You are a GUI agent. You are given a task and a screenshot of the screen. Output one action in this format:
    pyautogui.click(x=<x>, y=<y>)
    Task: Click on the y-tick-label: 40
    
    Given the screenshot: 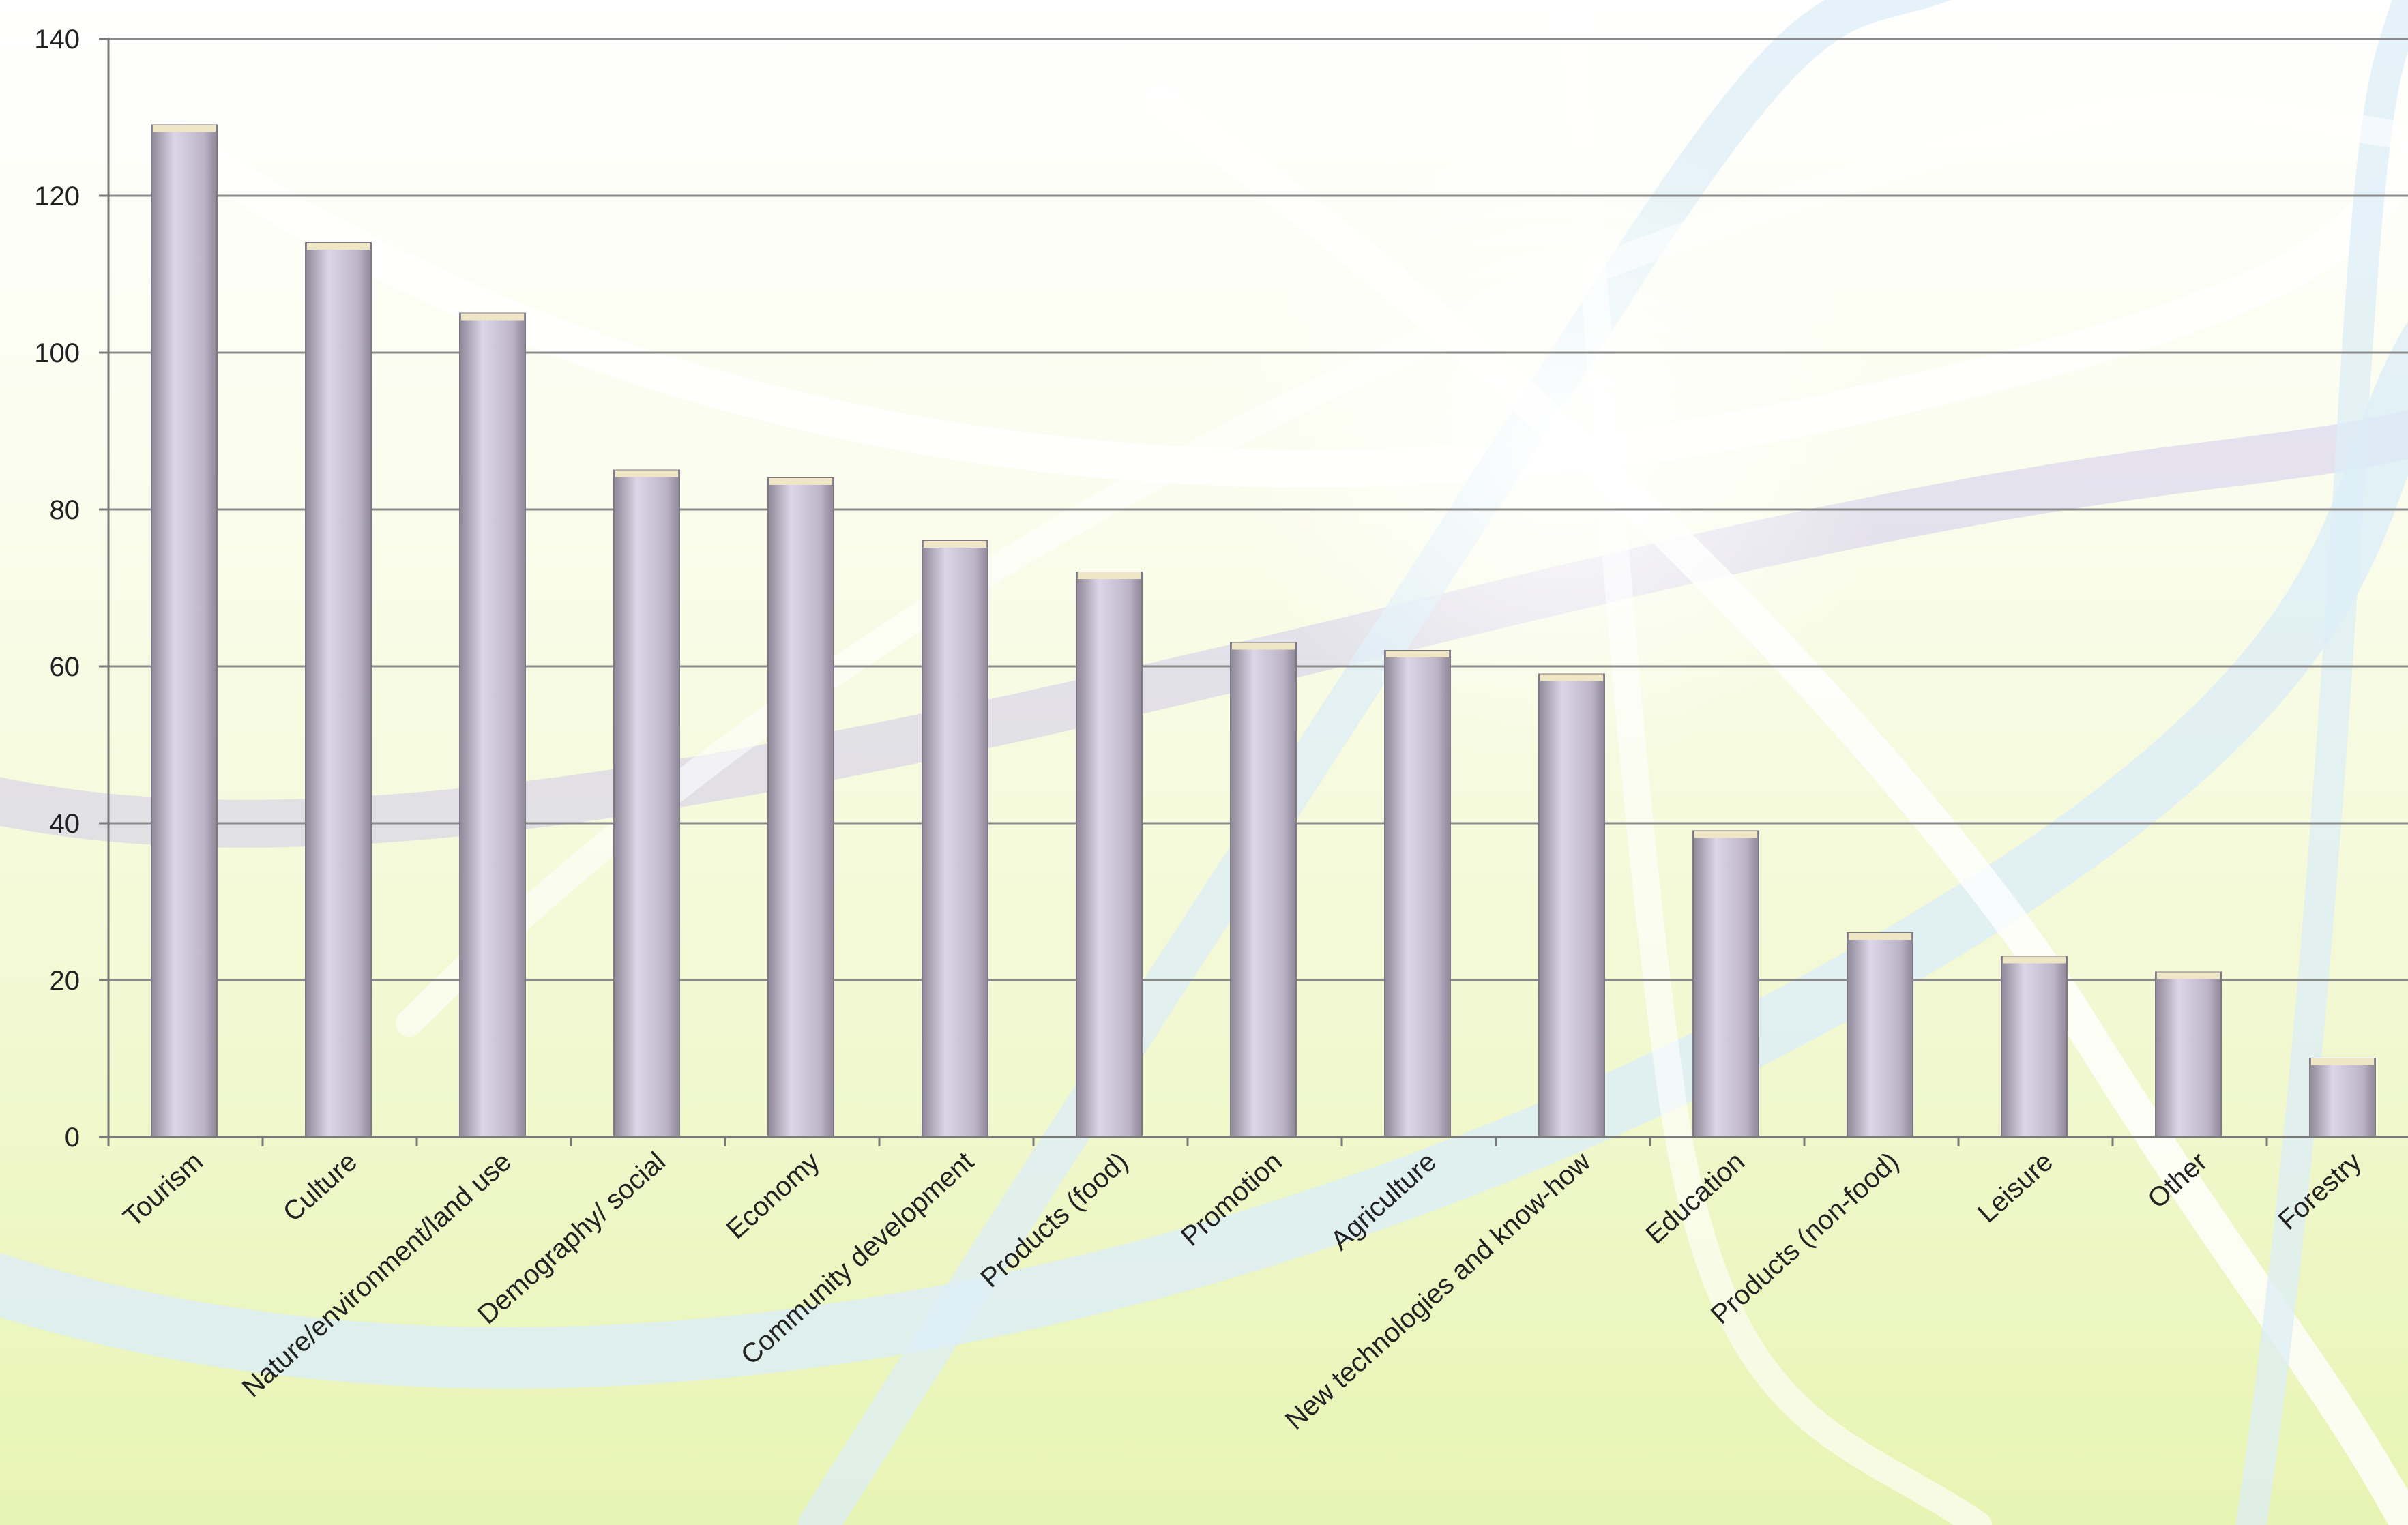 What is the action you would take?
    pyautogui.click(x=65, y=824)
    